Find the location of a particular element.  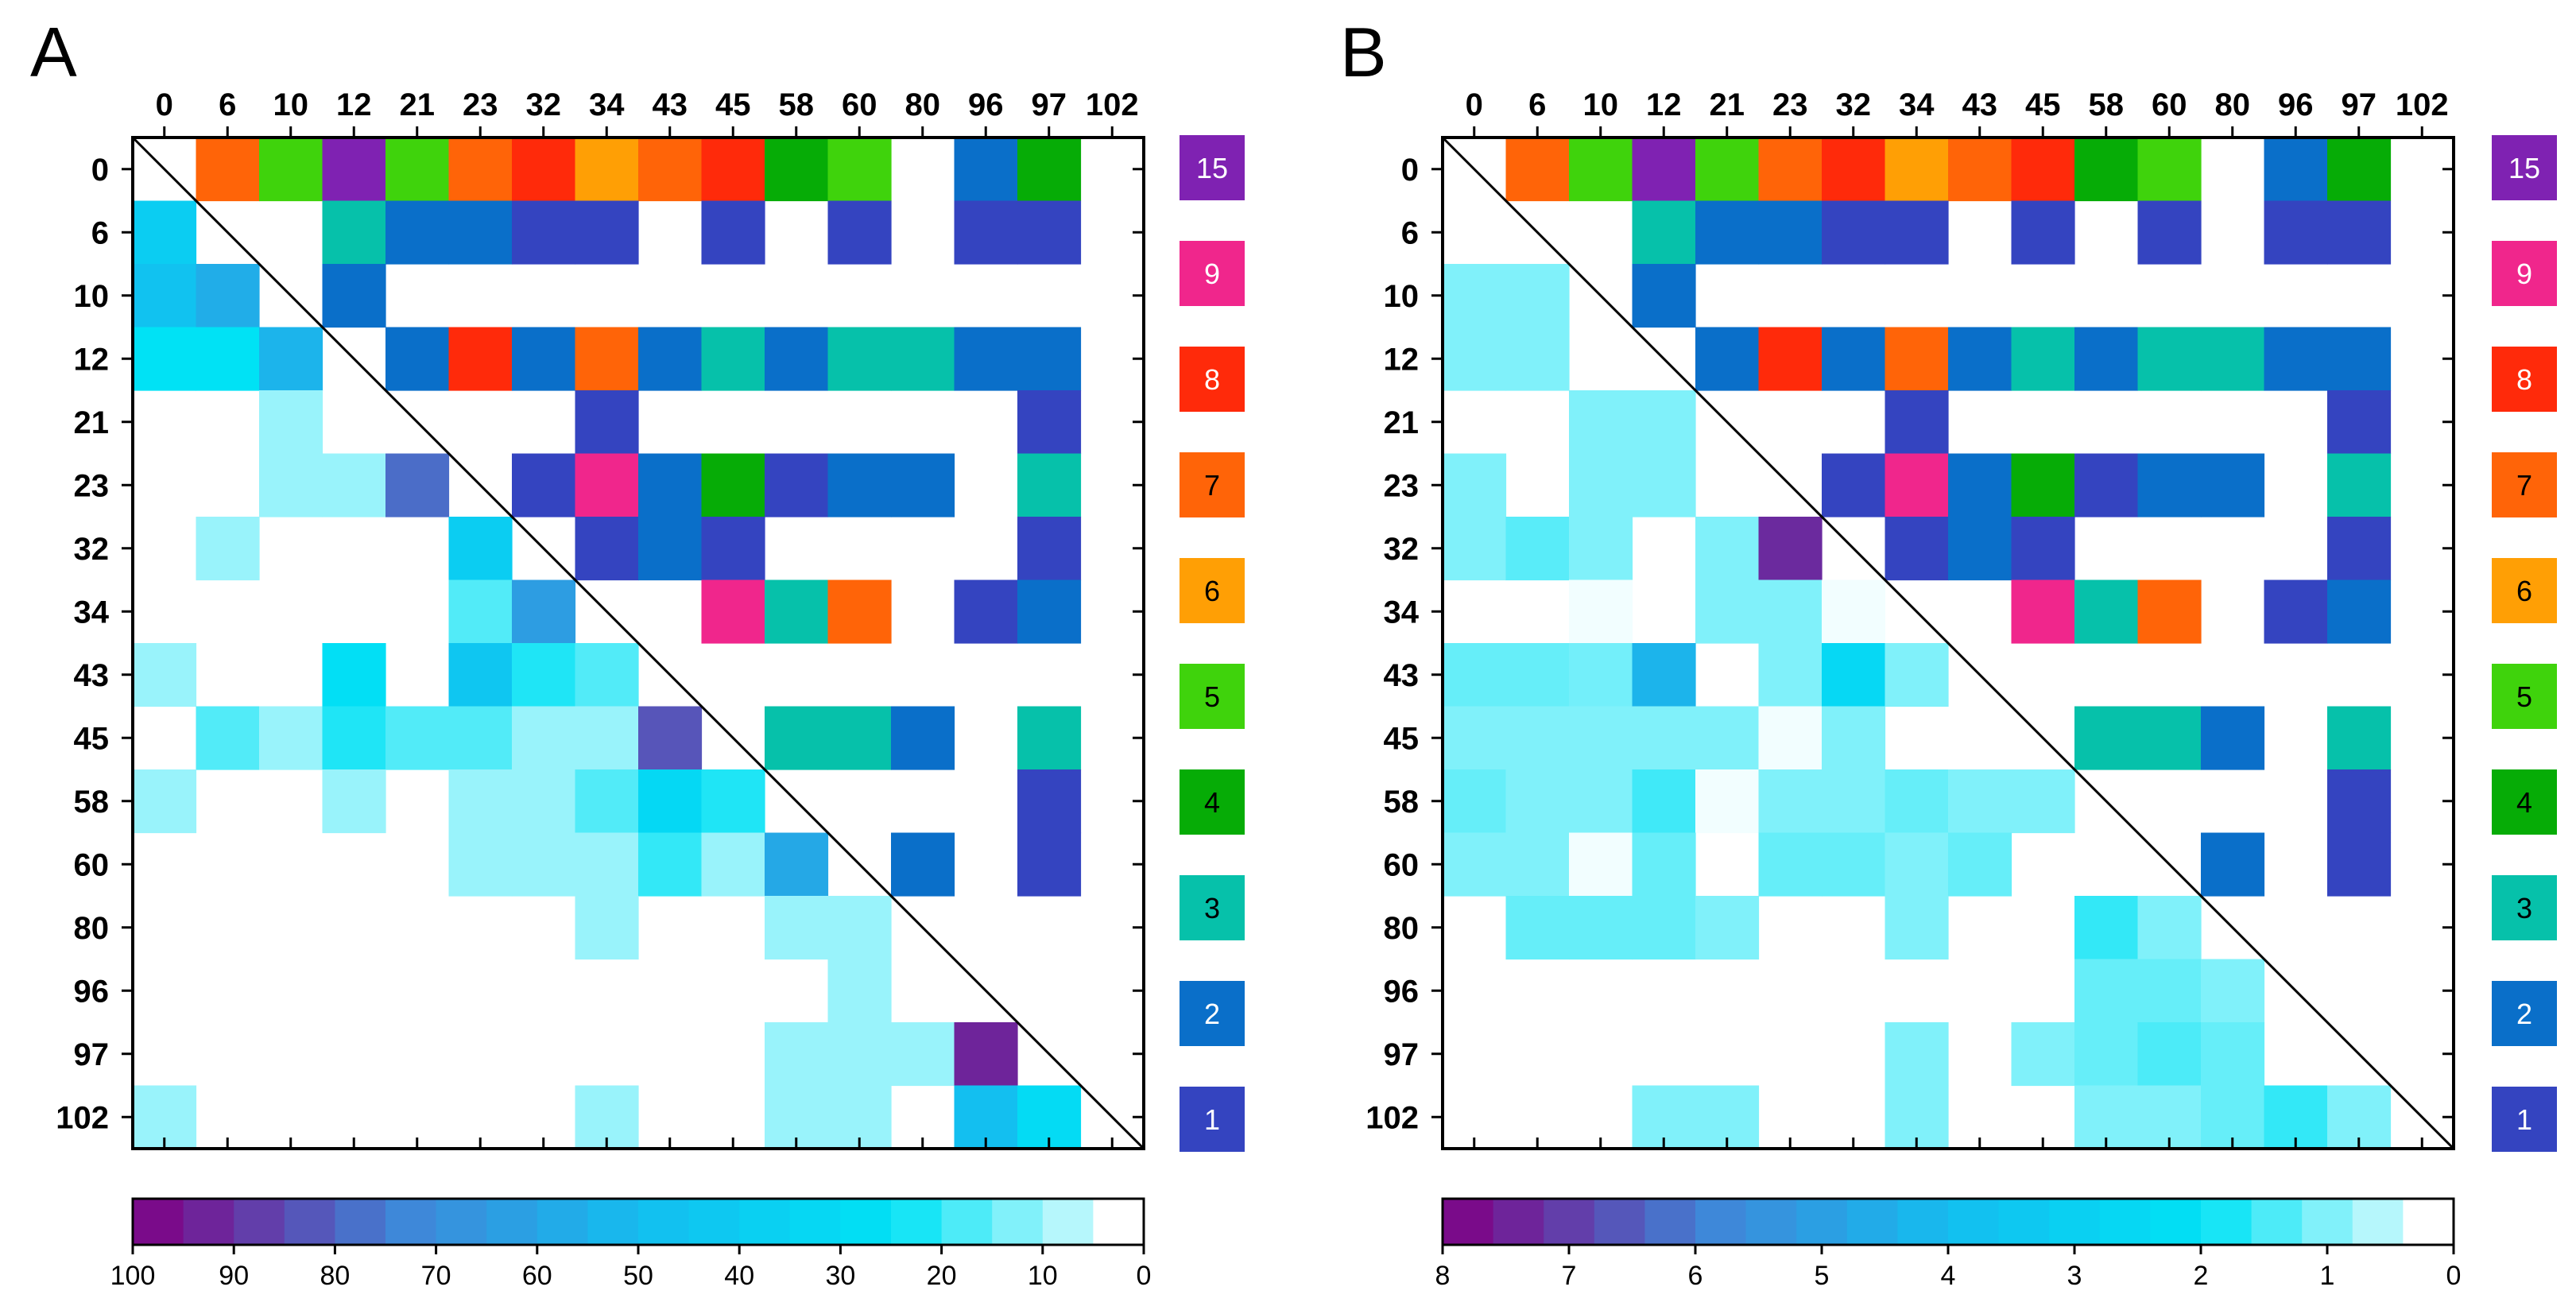

colorbar-tick-label: 3 is located at coordinates (2074, 1276).